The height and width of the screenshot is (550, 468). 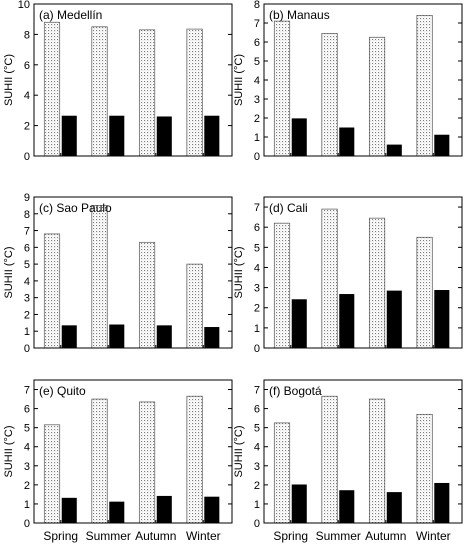 What do you see at coordinates (348, 81) in the screenshot?
I see `chart-panel-2: 0 1 2 3 4 5 6 7 8 SUHII (°C) (b) Manaus` at bounding box center [348, 81].